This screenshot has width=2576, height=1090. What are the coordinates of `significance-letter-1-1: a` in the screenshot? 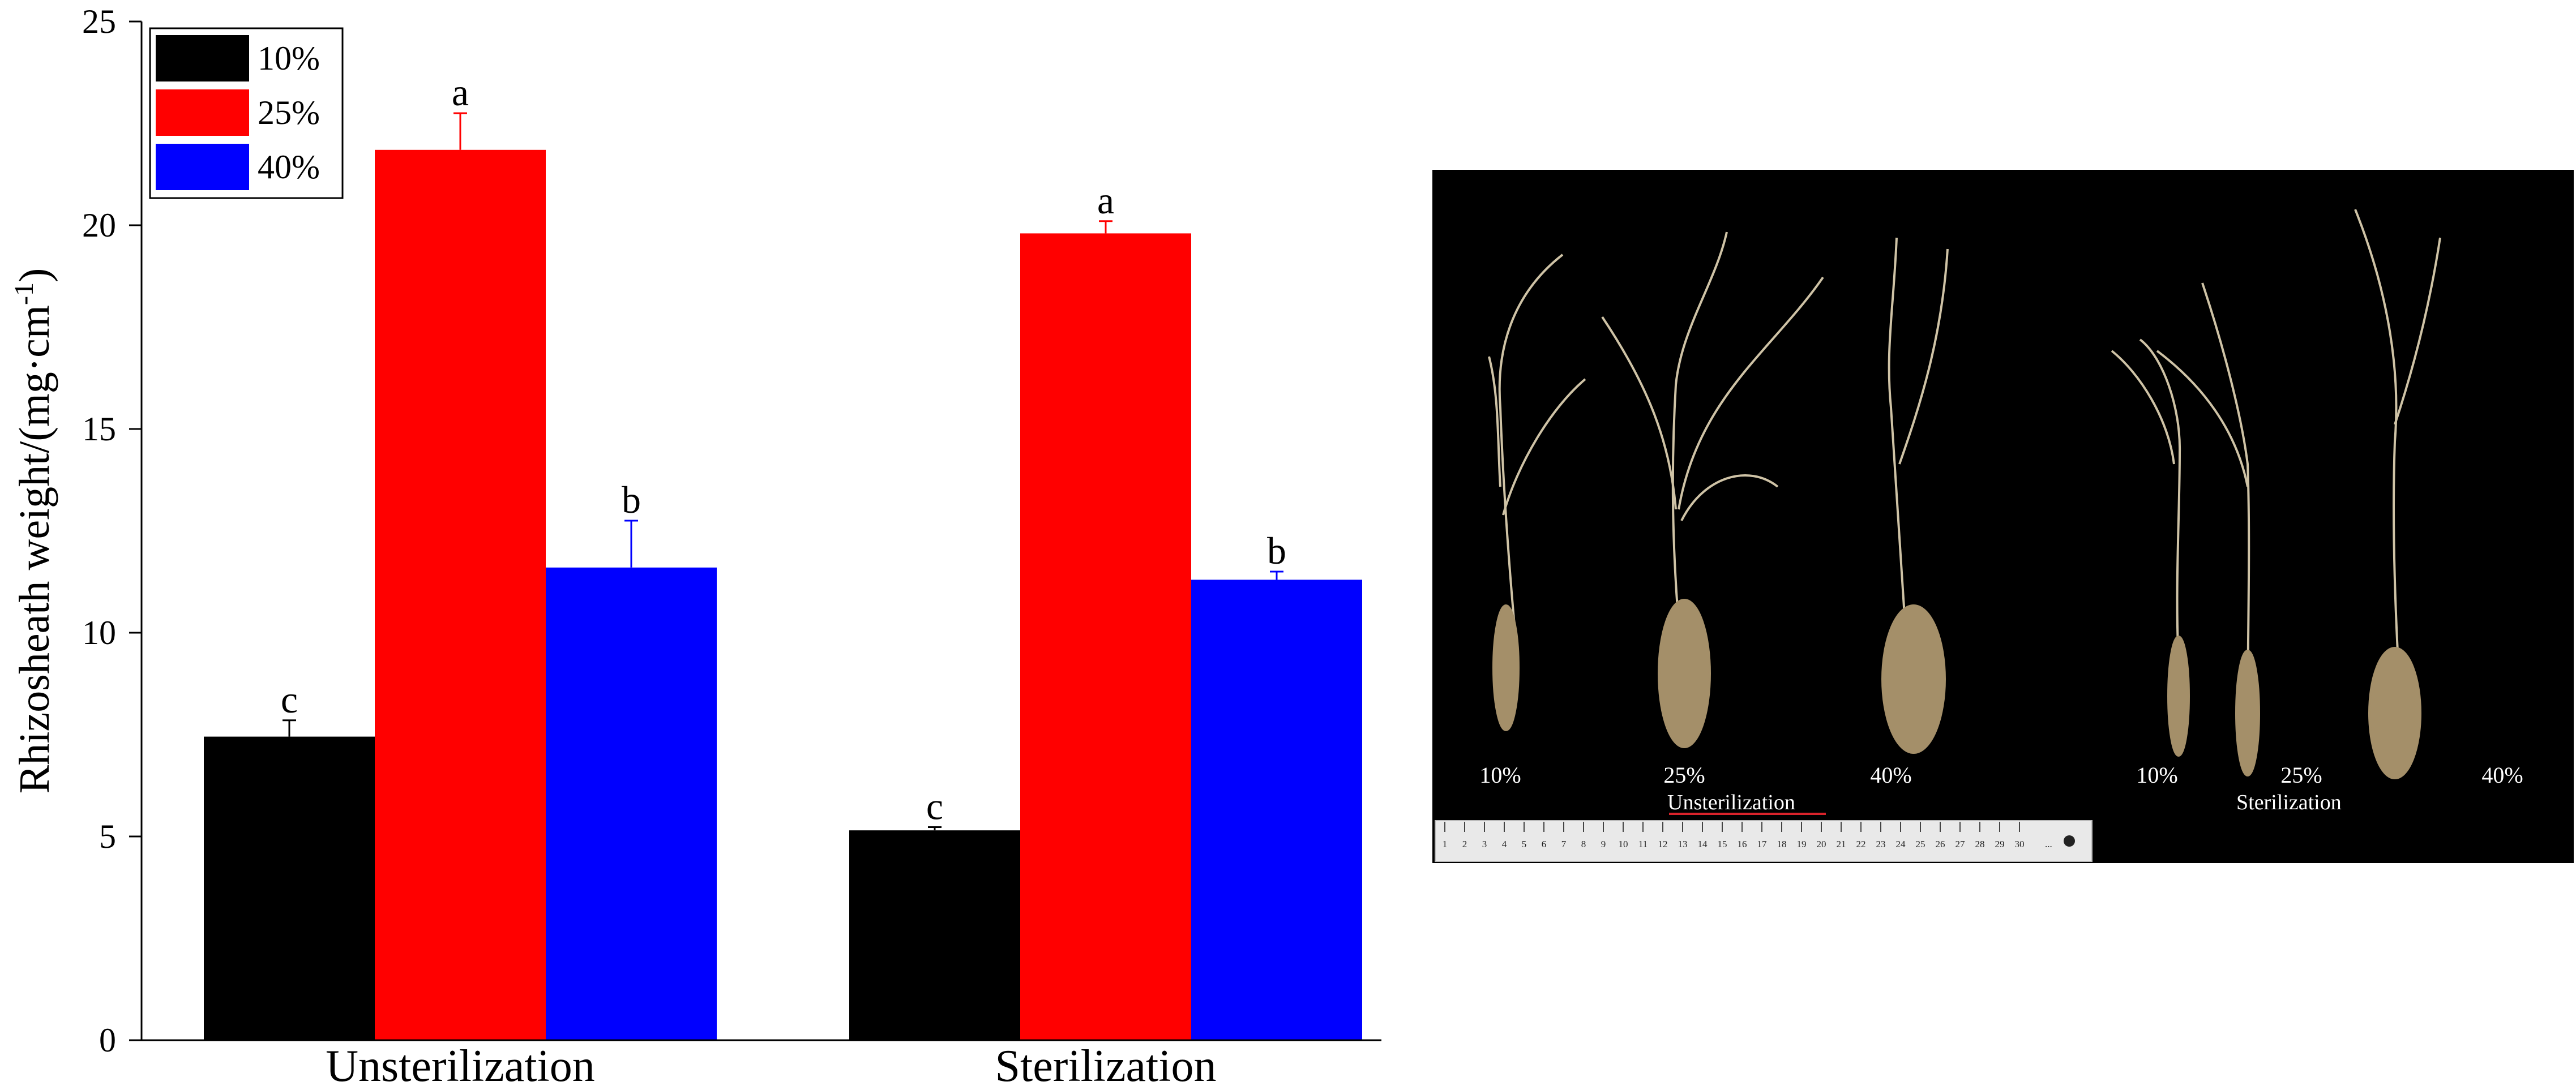 It's located at (1105, 200).